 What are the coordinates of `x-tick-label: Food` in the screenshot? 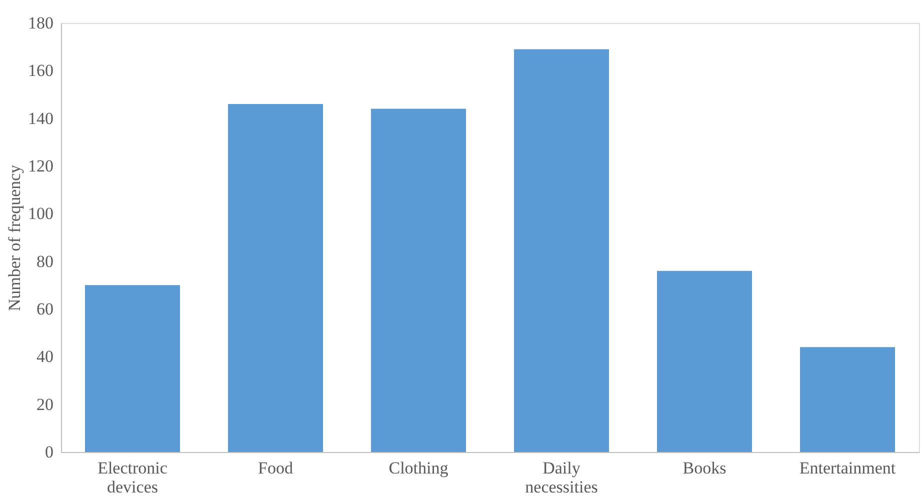 It's located at (276, 468).